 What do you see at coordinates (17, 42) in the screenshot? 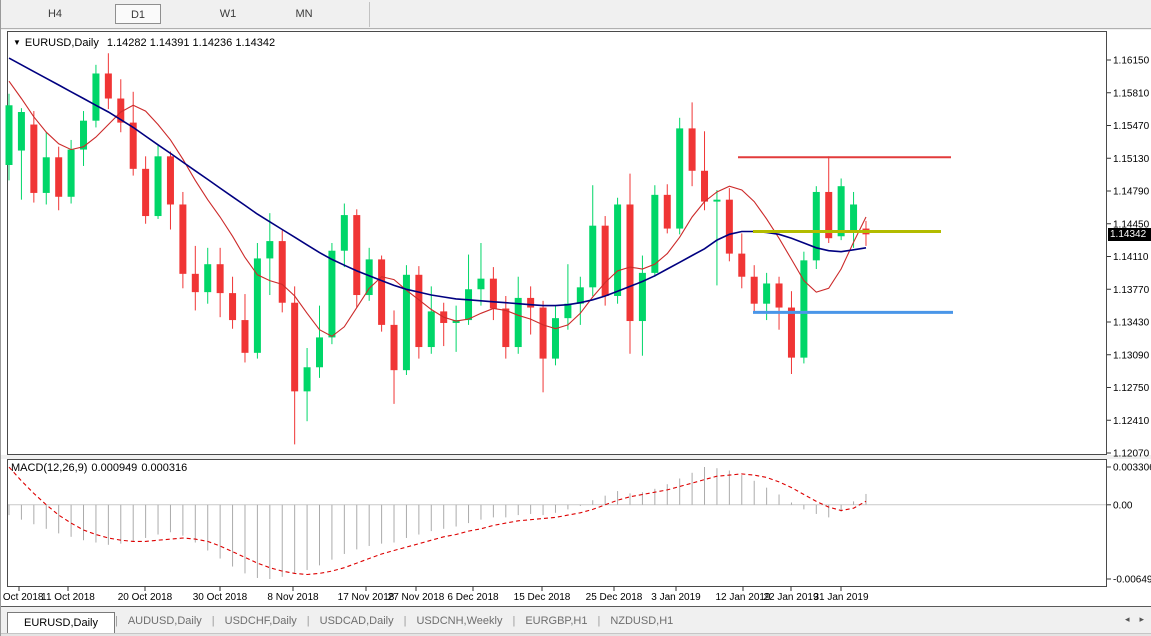
I see `chart-dropdown-icon: ▼` at bounding box center [17, 42].